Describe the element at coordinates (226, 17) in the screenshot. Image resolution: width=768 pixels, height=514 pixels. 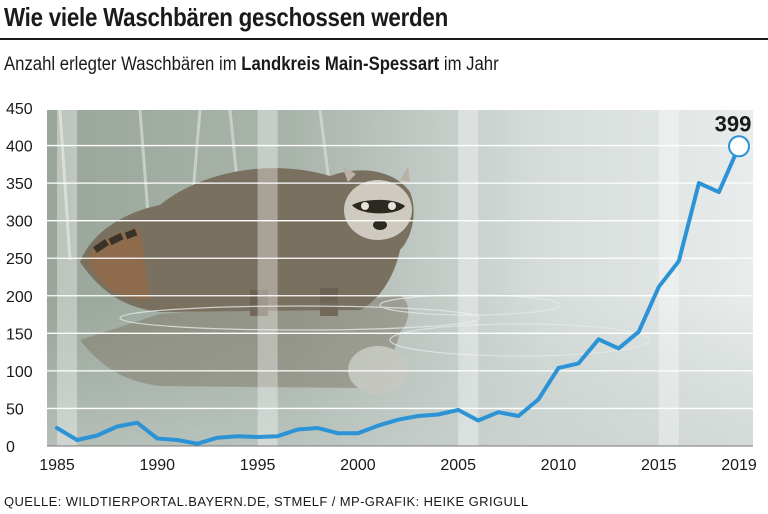
I see `chart-title: Wie viele Waschbären geschossen werden` at that location.